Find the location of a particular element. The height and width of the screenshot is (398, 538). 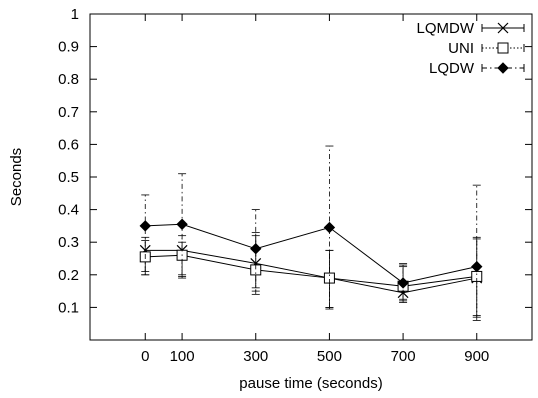

y-tick-label: 0.9 is located at coordinates (68, 47).